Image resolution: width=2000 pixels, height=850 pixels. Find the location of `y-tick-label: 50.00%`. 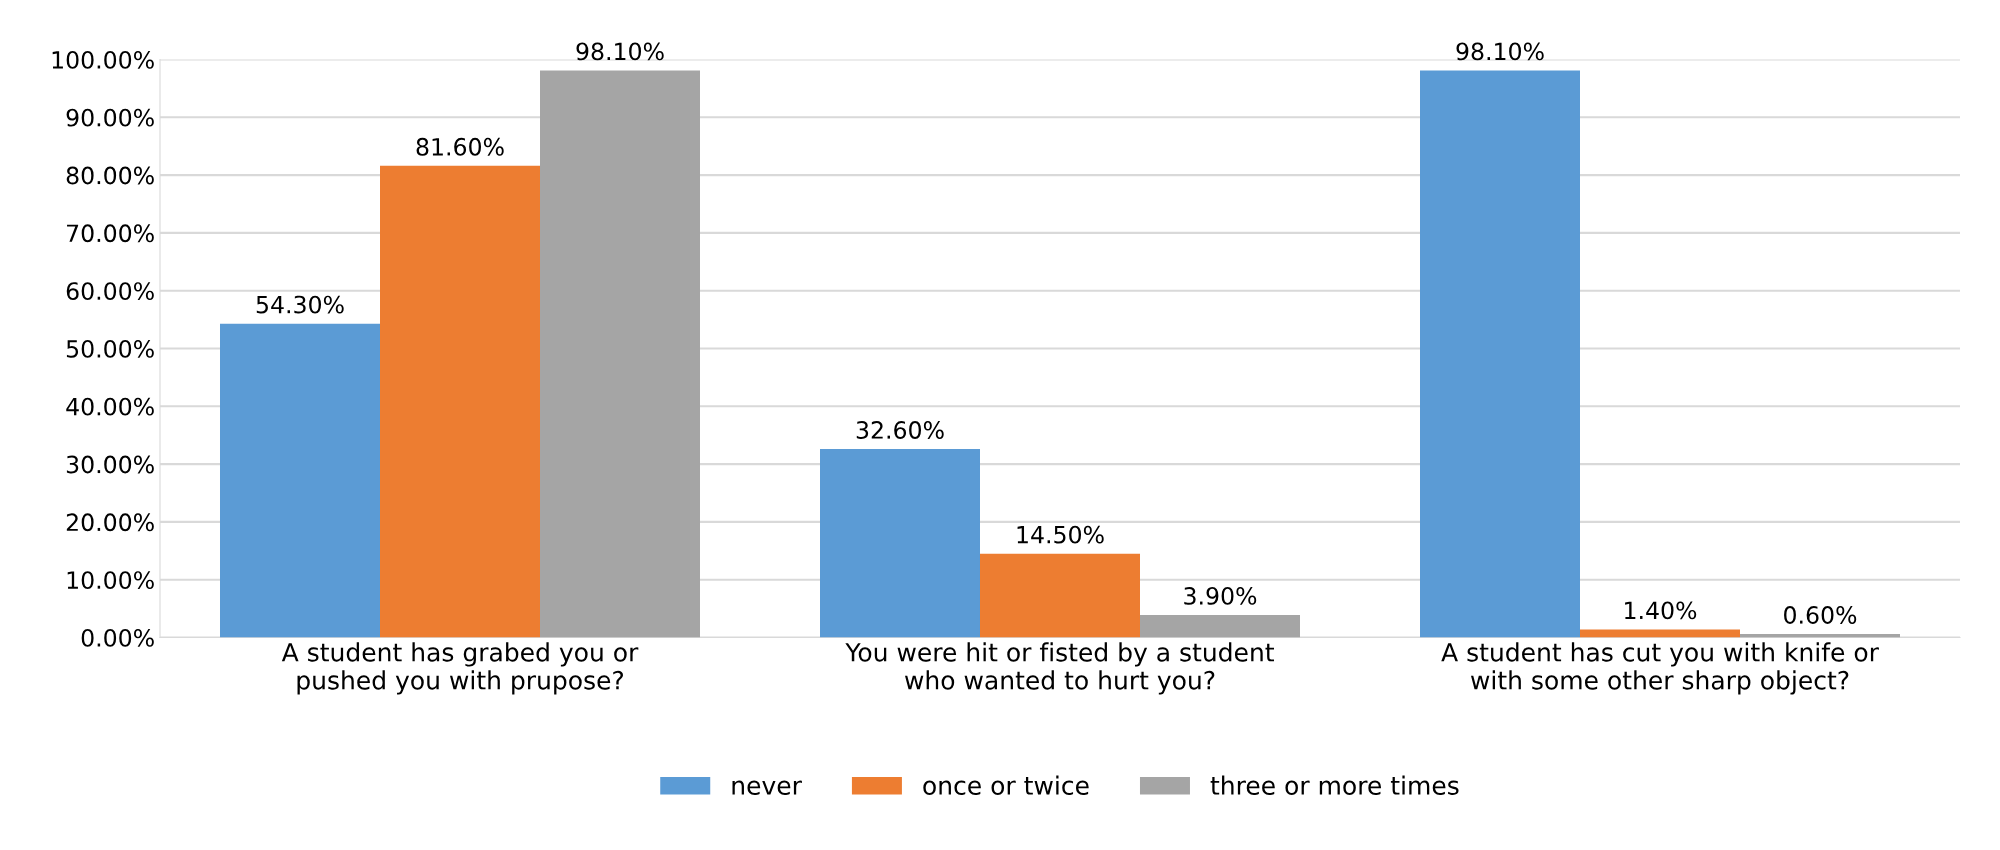

y-tick-label: 50.00% is located at coordinates (110, 348).